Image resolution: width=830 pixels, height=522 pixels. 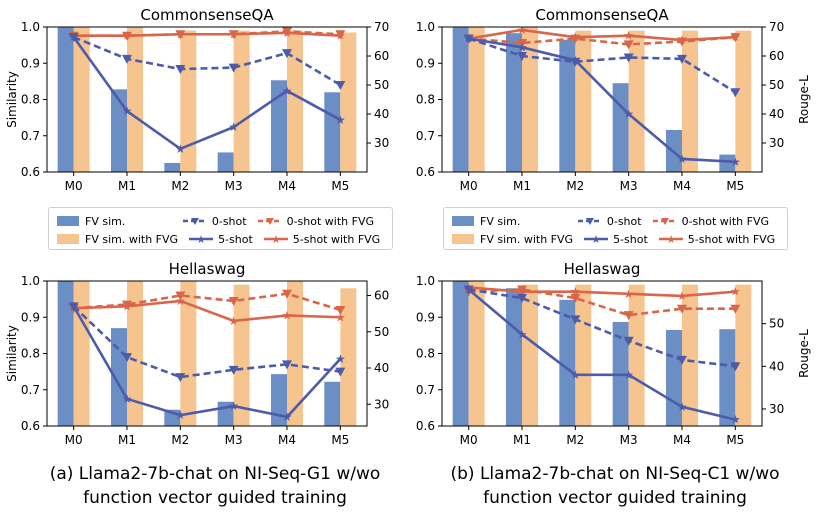 What do you see at coordinates (425, 63) in the screenshot?
I see `tick-label-left: 0.9` at bounding box center [425, 63].